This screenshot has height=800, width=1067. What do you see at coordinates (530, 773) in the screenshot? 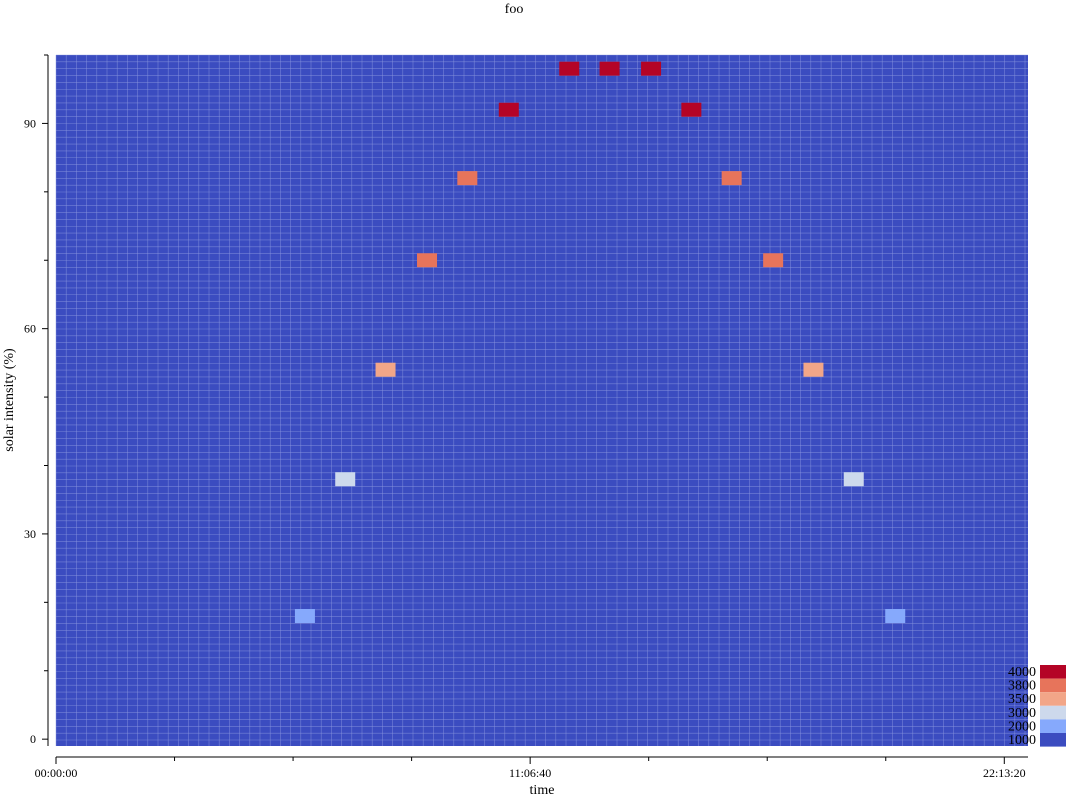
I see `x-tick-label-40000: 11:06:40` at bounding box center [530, 773].